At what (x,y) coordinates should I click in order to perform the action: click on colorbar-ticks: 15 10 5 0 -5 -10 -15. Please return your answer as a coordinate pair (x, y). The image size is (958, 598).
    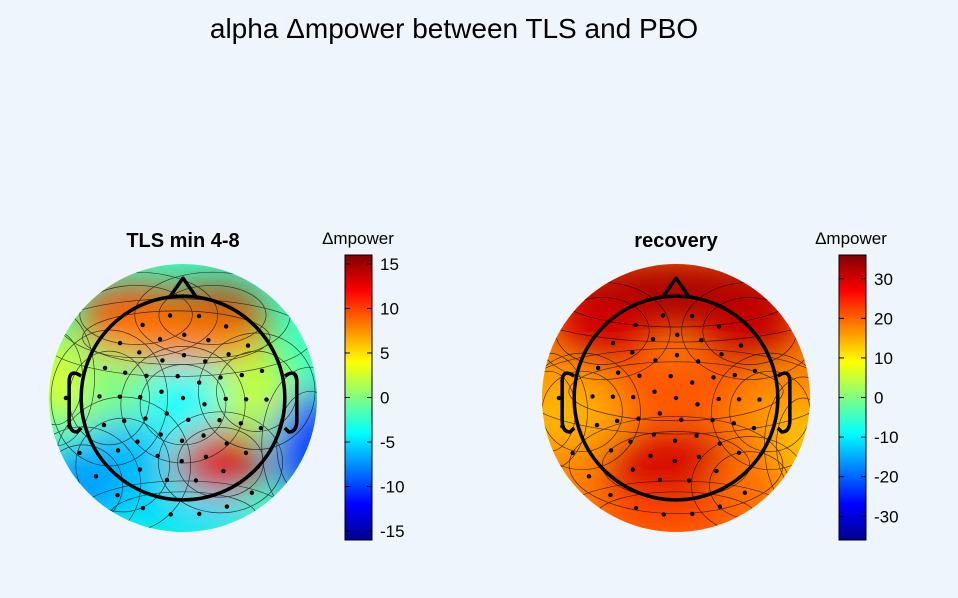
    Looking at the image, I should click on (375, 398).